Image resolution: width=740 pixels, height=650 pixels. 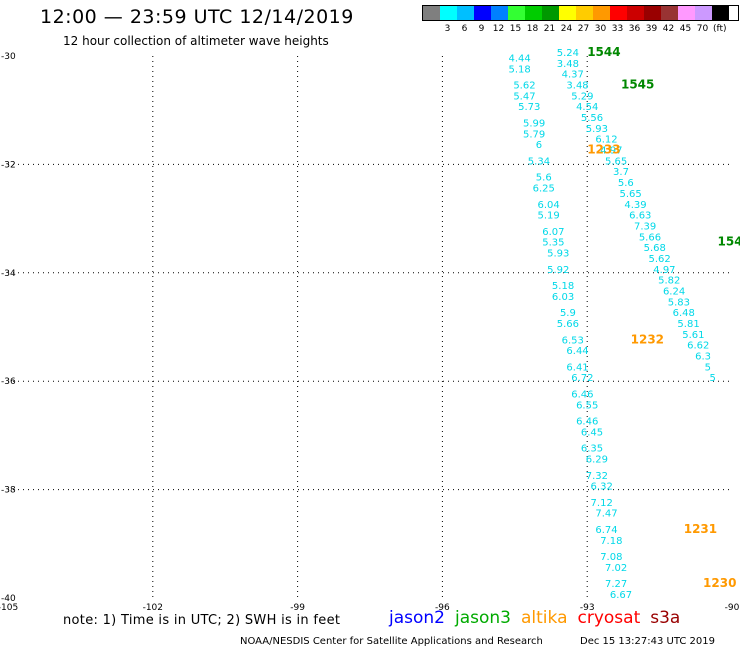 What do you see at coordinates (732, 608) in the screenshot?
I see `x-tick-label: -90` at bounding box center [732, 608].